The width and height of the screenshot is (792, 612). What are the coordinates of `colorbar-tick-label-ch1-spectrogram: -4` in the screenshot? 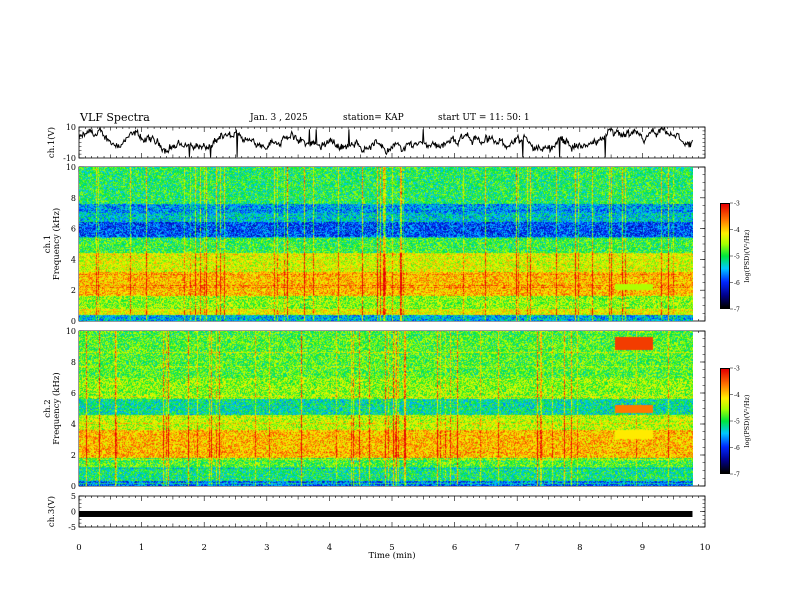 It's located at (737, 230).